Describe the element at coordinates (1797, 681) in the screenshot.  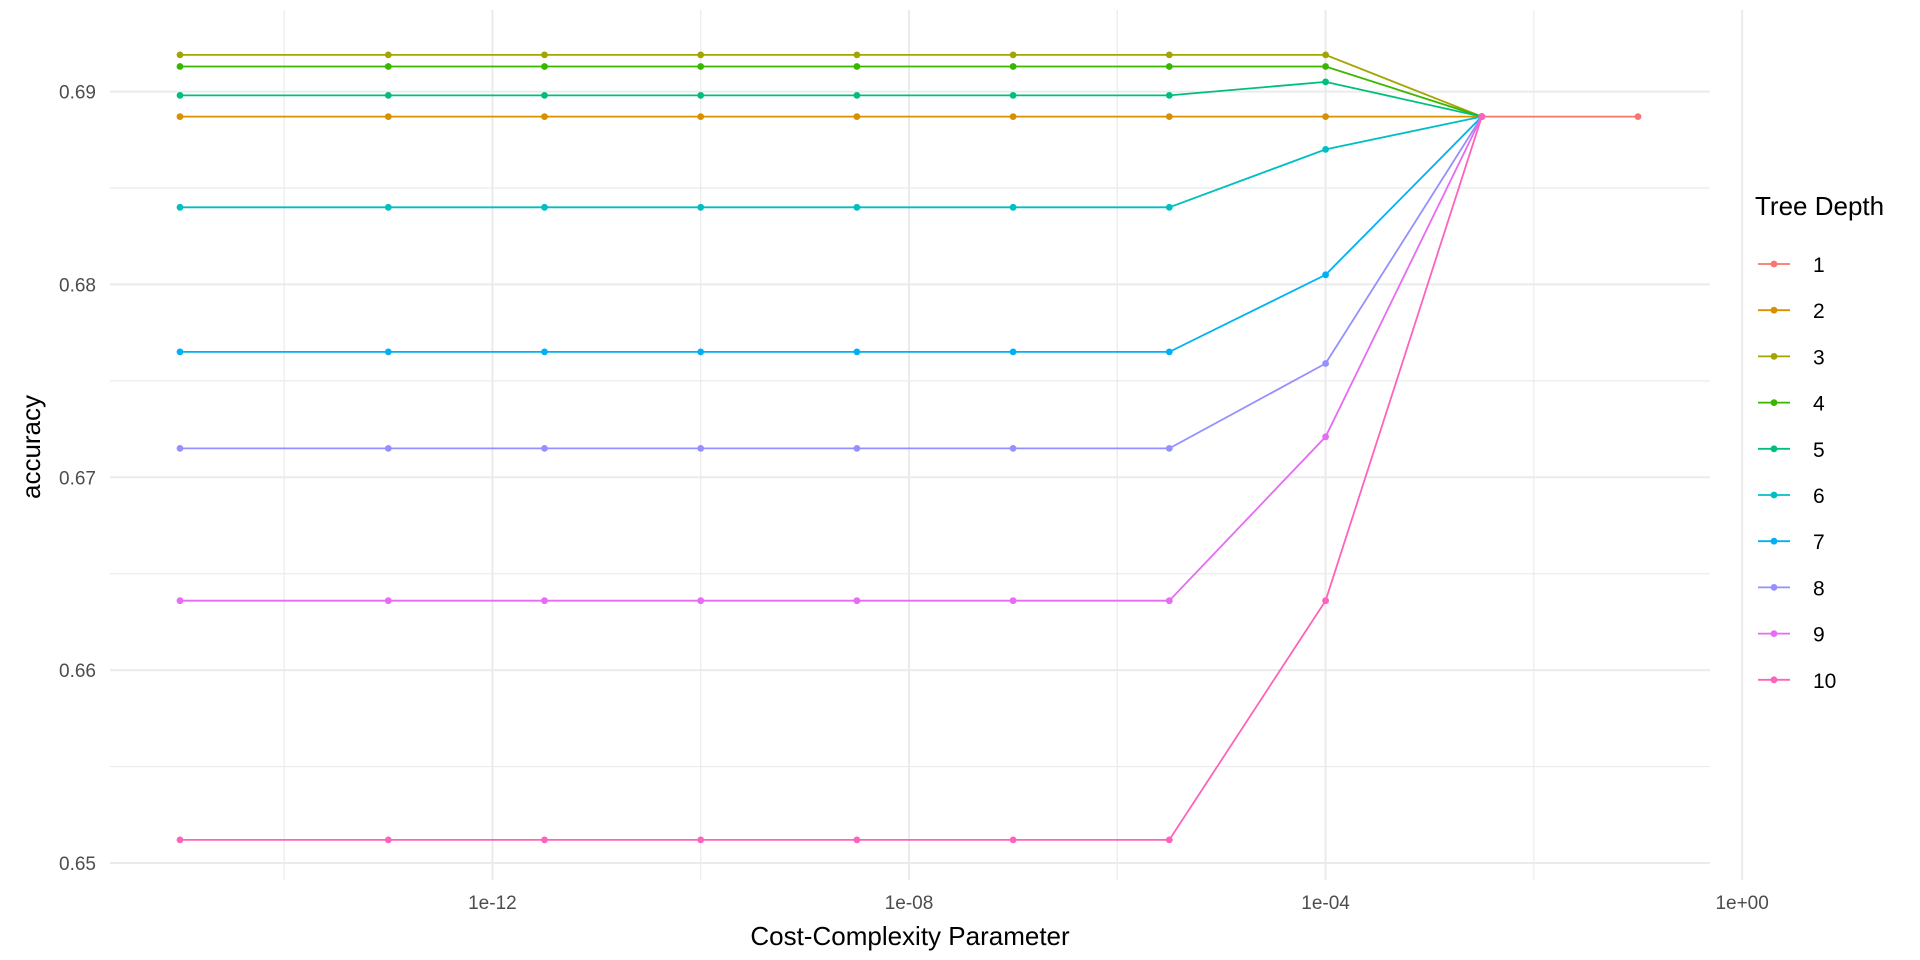
I see `legend-item-10: 10` at that location.